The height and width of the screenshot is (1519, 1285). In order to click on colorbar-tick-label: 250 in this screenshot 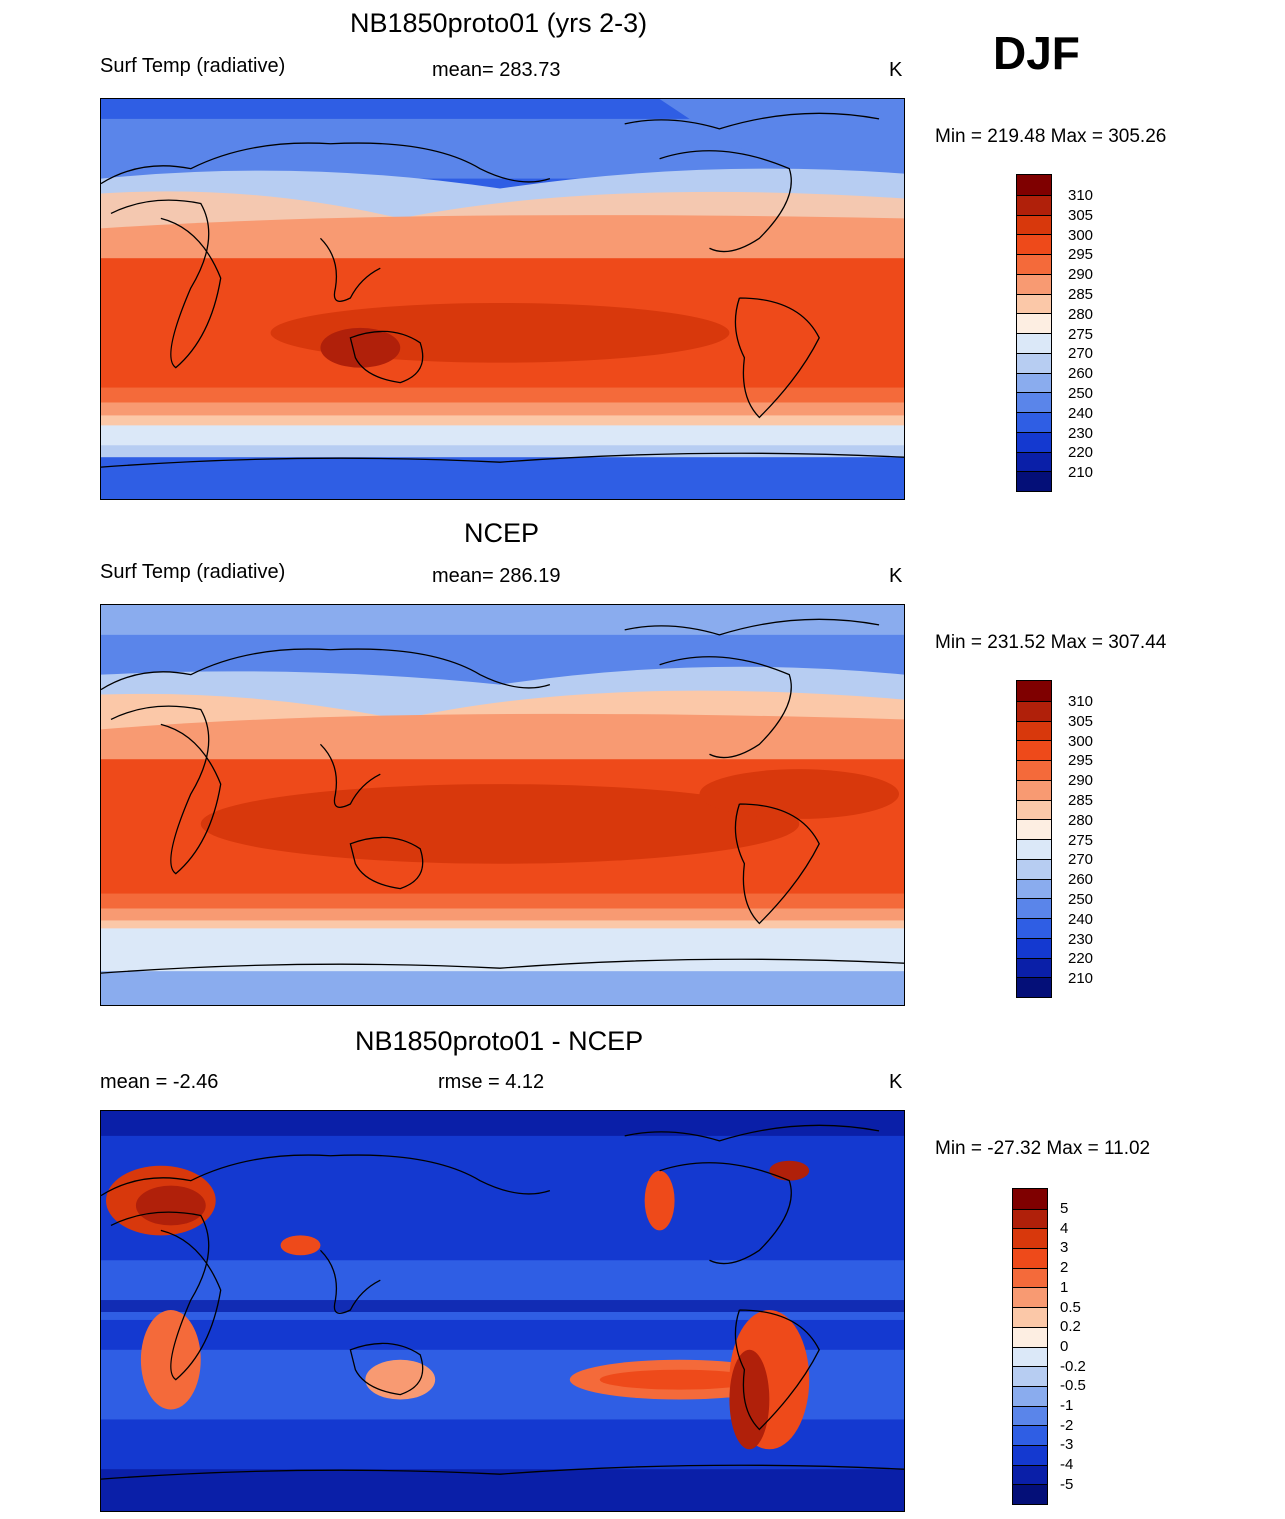, I will do `click(1081, 393)`.